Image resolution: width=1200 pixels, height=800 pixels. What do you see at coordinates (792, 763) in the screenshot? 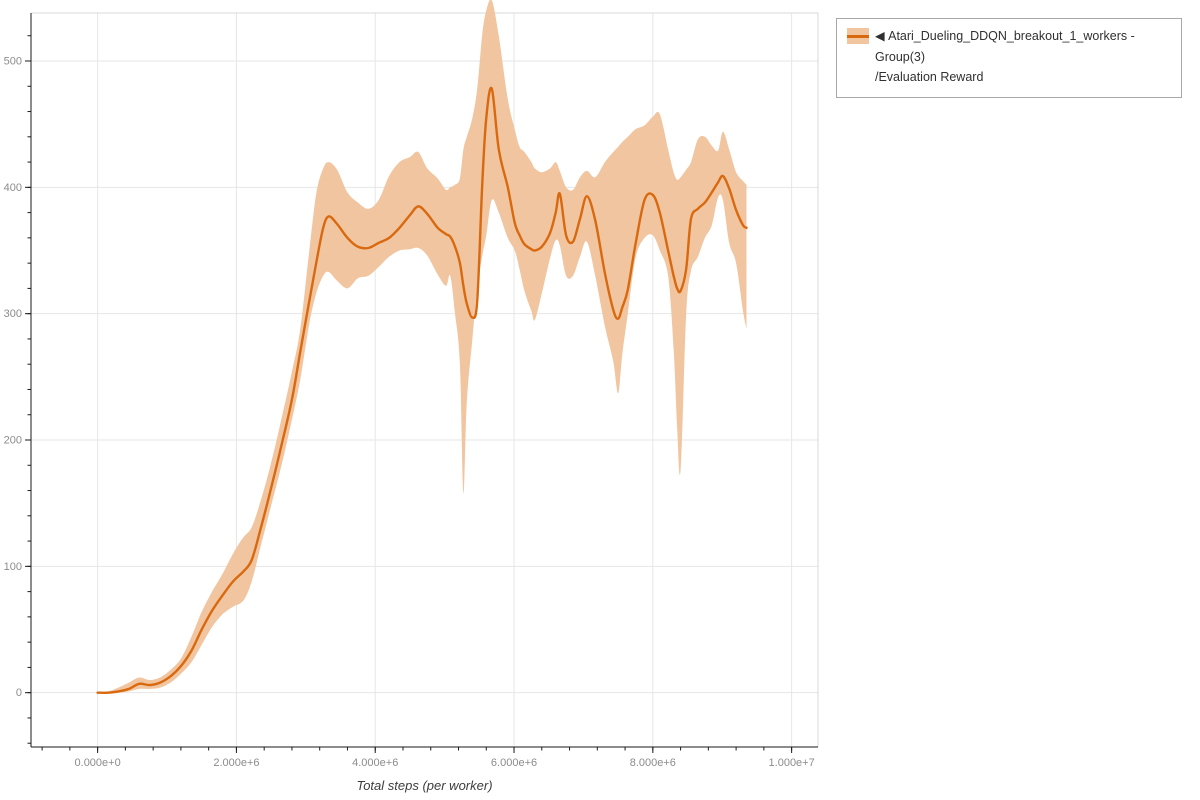
I see `x-tick-label: 1.000e+7` at bounding box center [792, 763].